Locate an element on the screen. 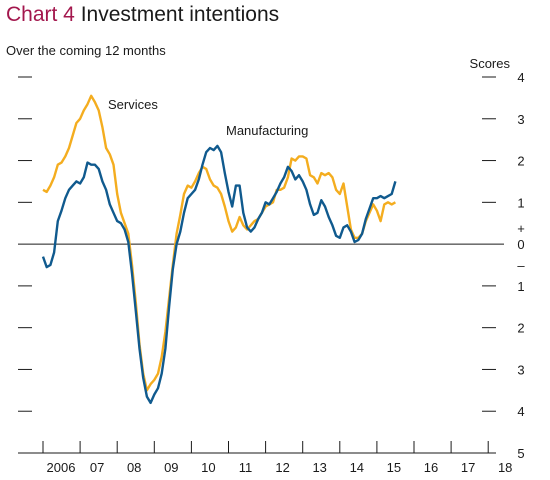  chart-title-text: Investment intentions is located at coordinates (180, 14).